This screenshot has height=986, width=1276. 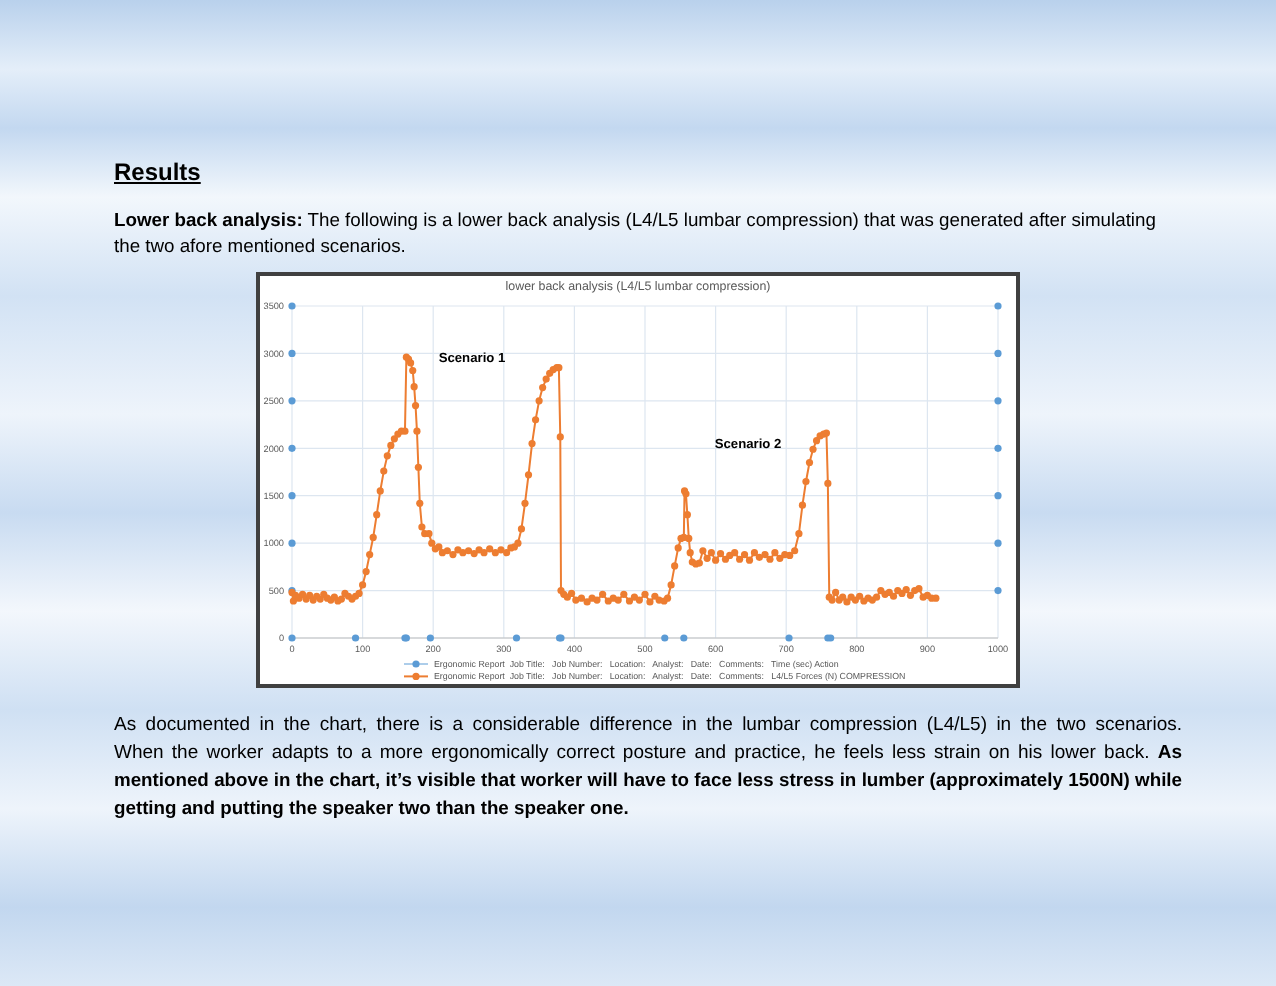 I want to click on text: When the worker adapts to a more ergonomically correct posture and practice, he feels less strain on his lower back., so click(x=632, y=752).